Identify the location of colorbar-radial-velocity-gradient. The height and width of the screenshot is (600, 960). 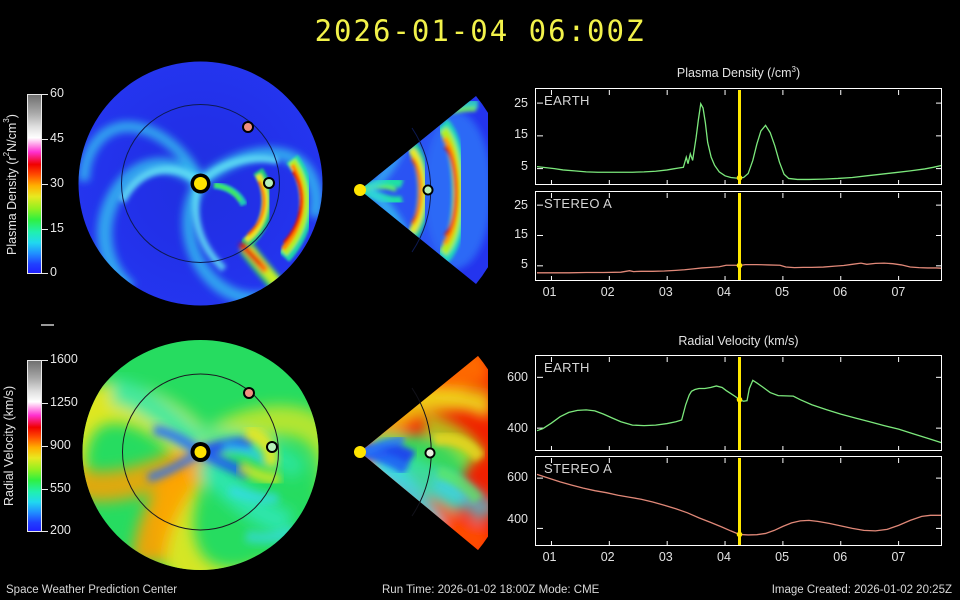
(34, 446).